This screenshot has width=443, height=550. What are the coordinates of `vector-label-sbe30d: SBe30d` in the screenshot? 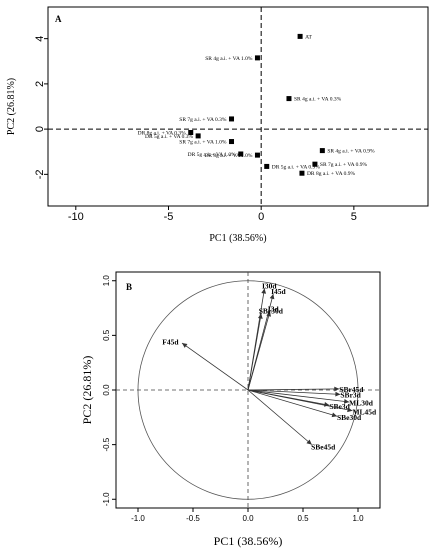 It's located at (349, 417).